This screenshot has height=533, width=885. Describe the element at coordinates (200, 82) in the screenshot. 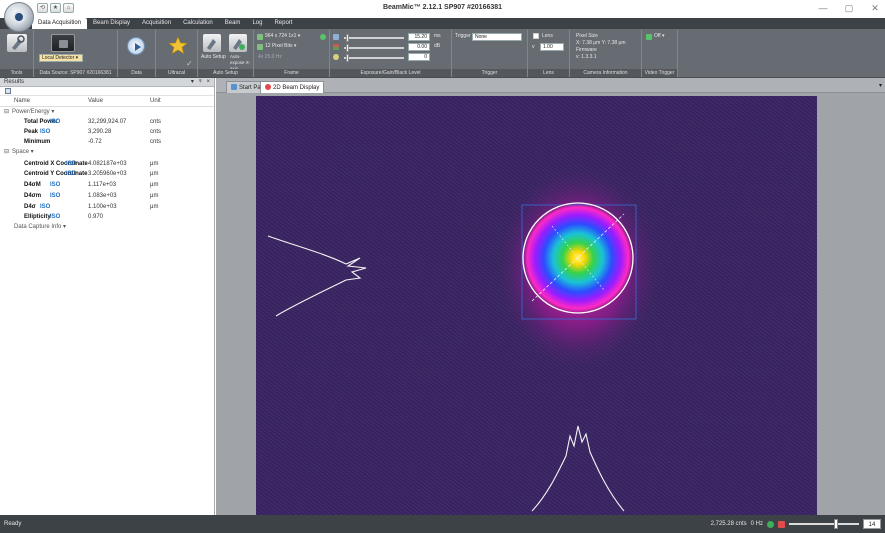

I see `panel-pin-icon: ᵠ` at that location.